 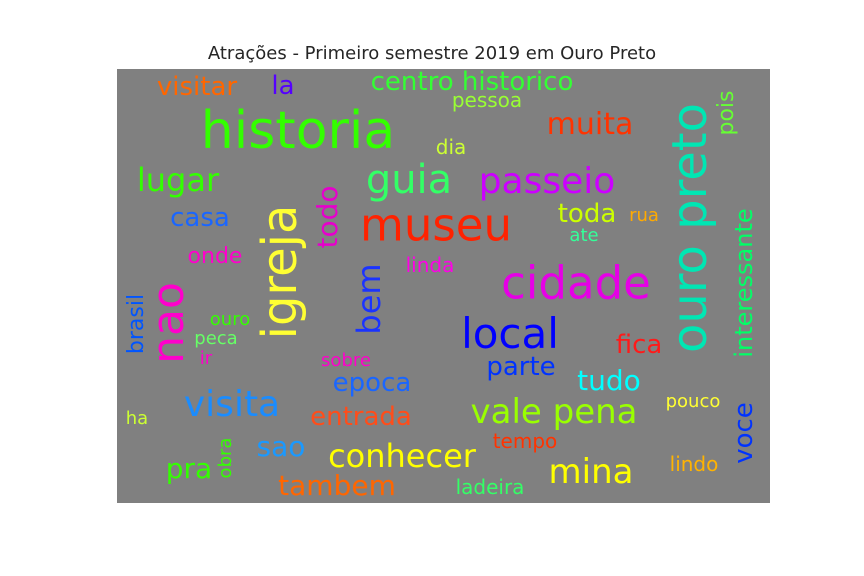 What do you see at coordinates (206, 358) in the screenshot?
I see `word-ir: ir` at bounding box center [206, 358].